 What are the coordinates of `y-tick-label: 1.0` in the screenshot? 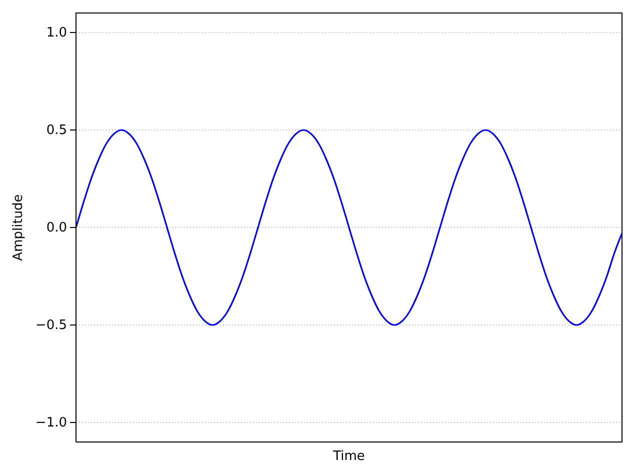 It's located at (56, 33).